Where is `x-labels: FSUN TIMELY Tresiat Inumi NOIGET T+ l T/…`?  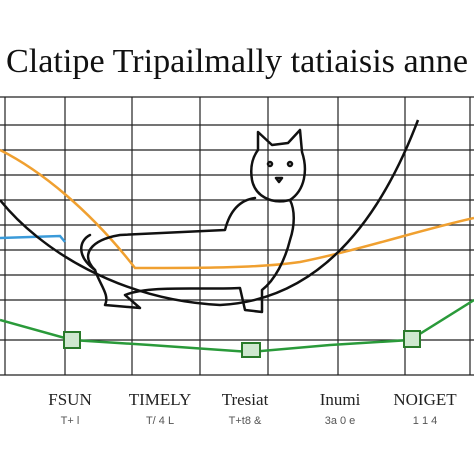
x-labels: FSUN TIMELY Tresiat Inumi NOIGET T+ l T/… is located at coordinates (252, 408).